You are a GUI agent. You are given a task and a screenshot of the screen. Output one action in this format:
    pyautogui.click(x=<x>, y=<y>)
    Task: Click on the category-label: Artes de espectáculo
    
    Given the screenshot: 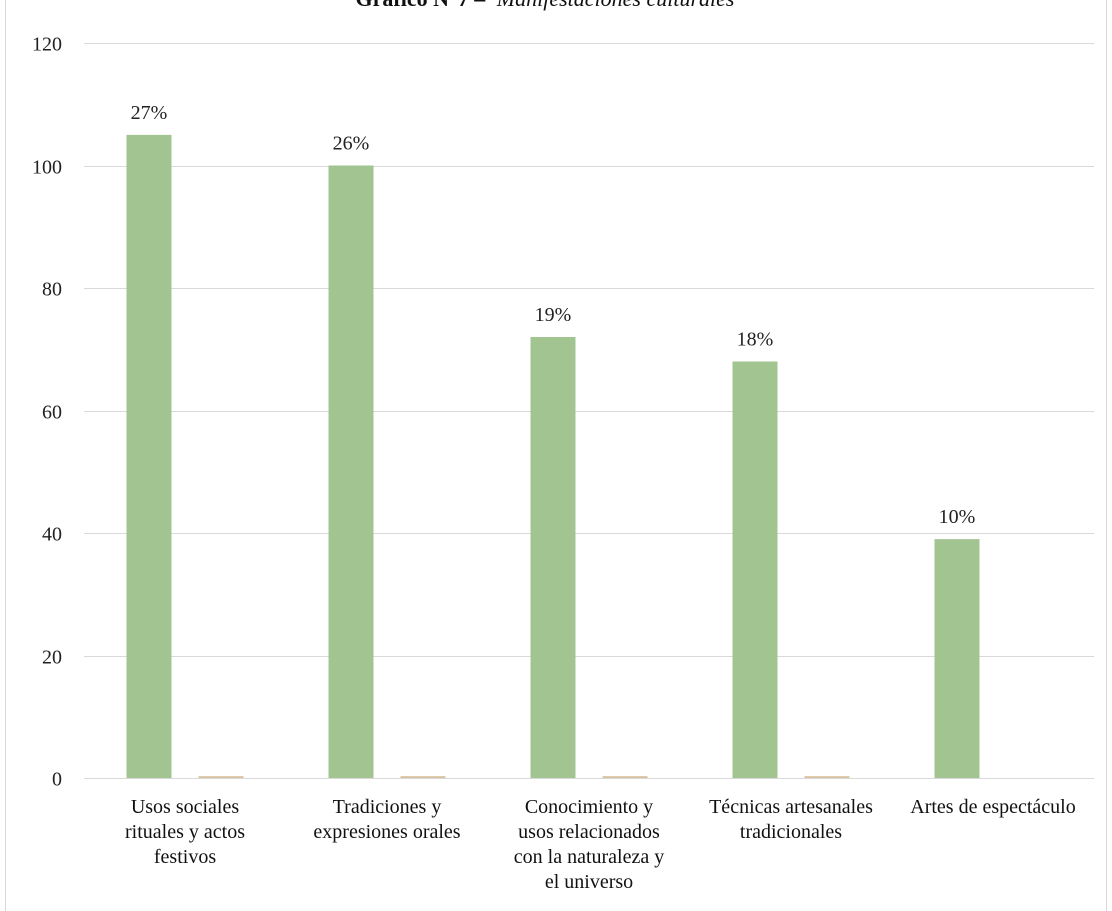 What is the action you would take?
    pyautogui.click(x=992, y=807)
    